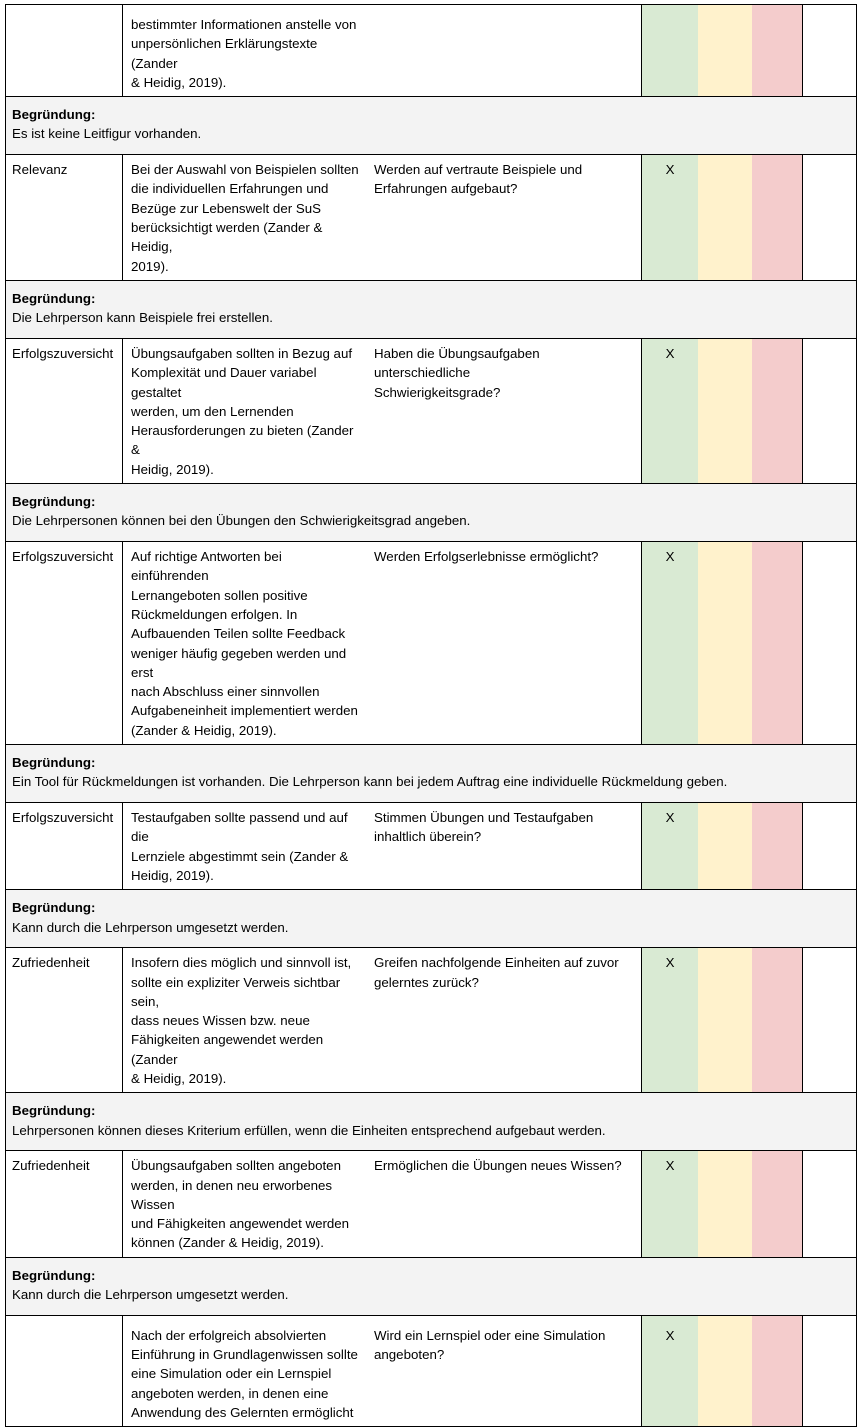  I want to click on question-cell: Ermöglichen die Übungen neues Wissen?, so click(504, 1204).